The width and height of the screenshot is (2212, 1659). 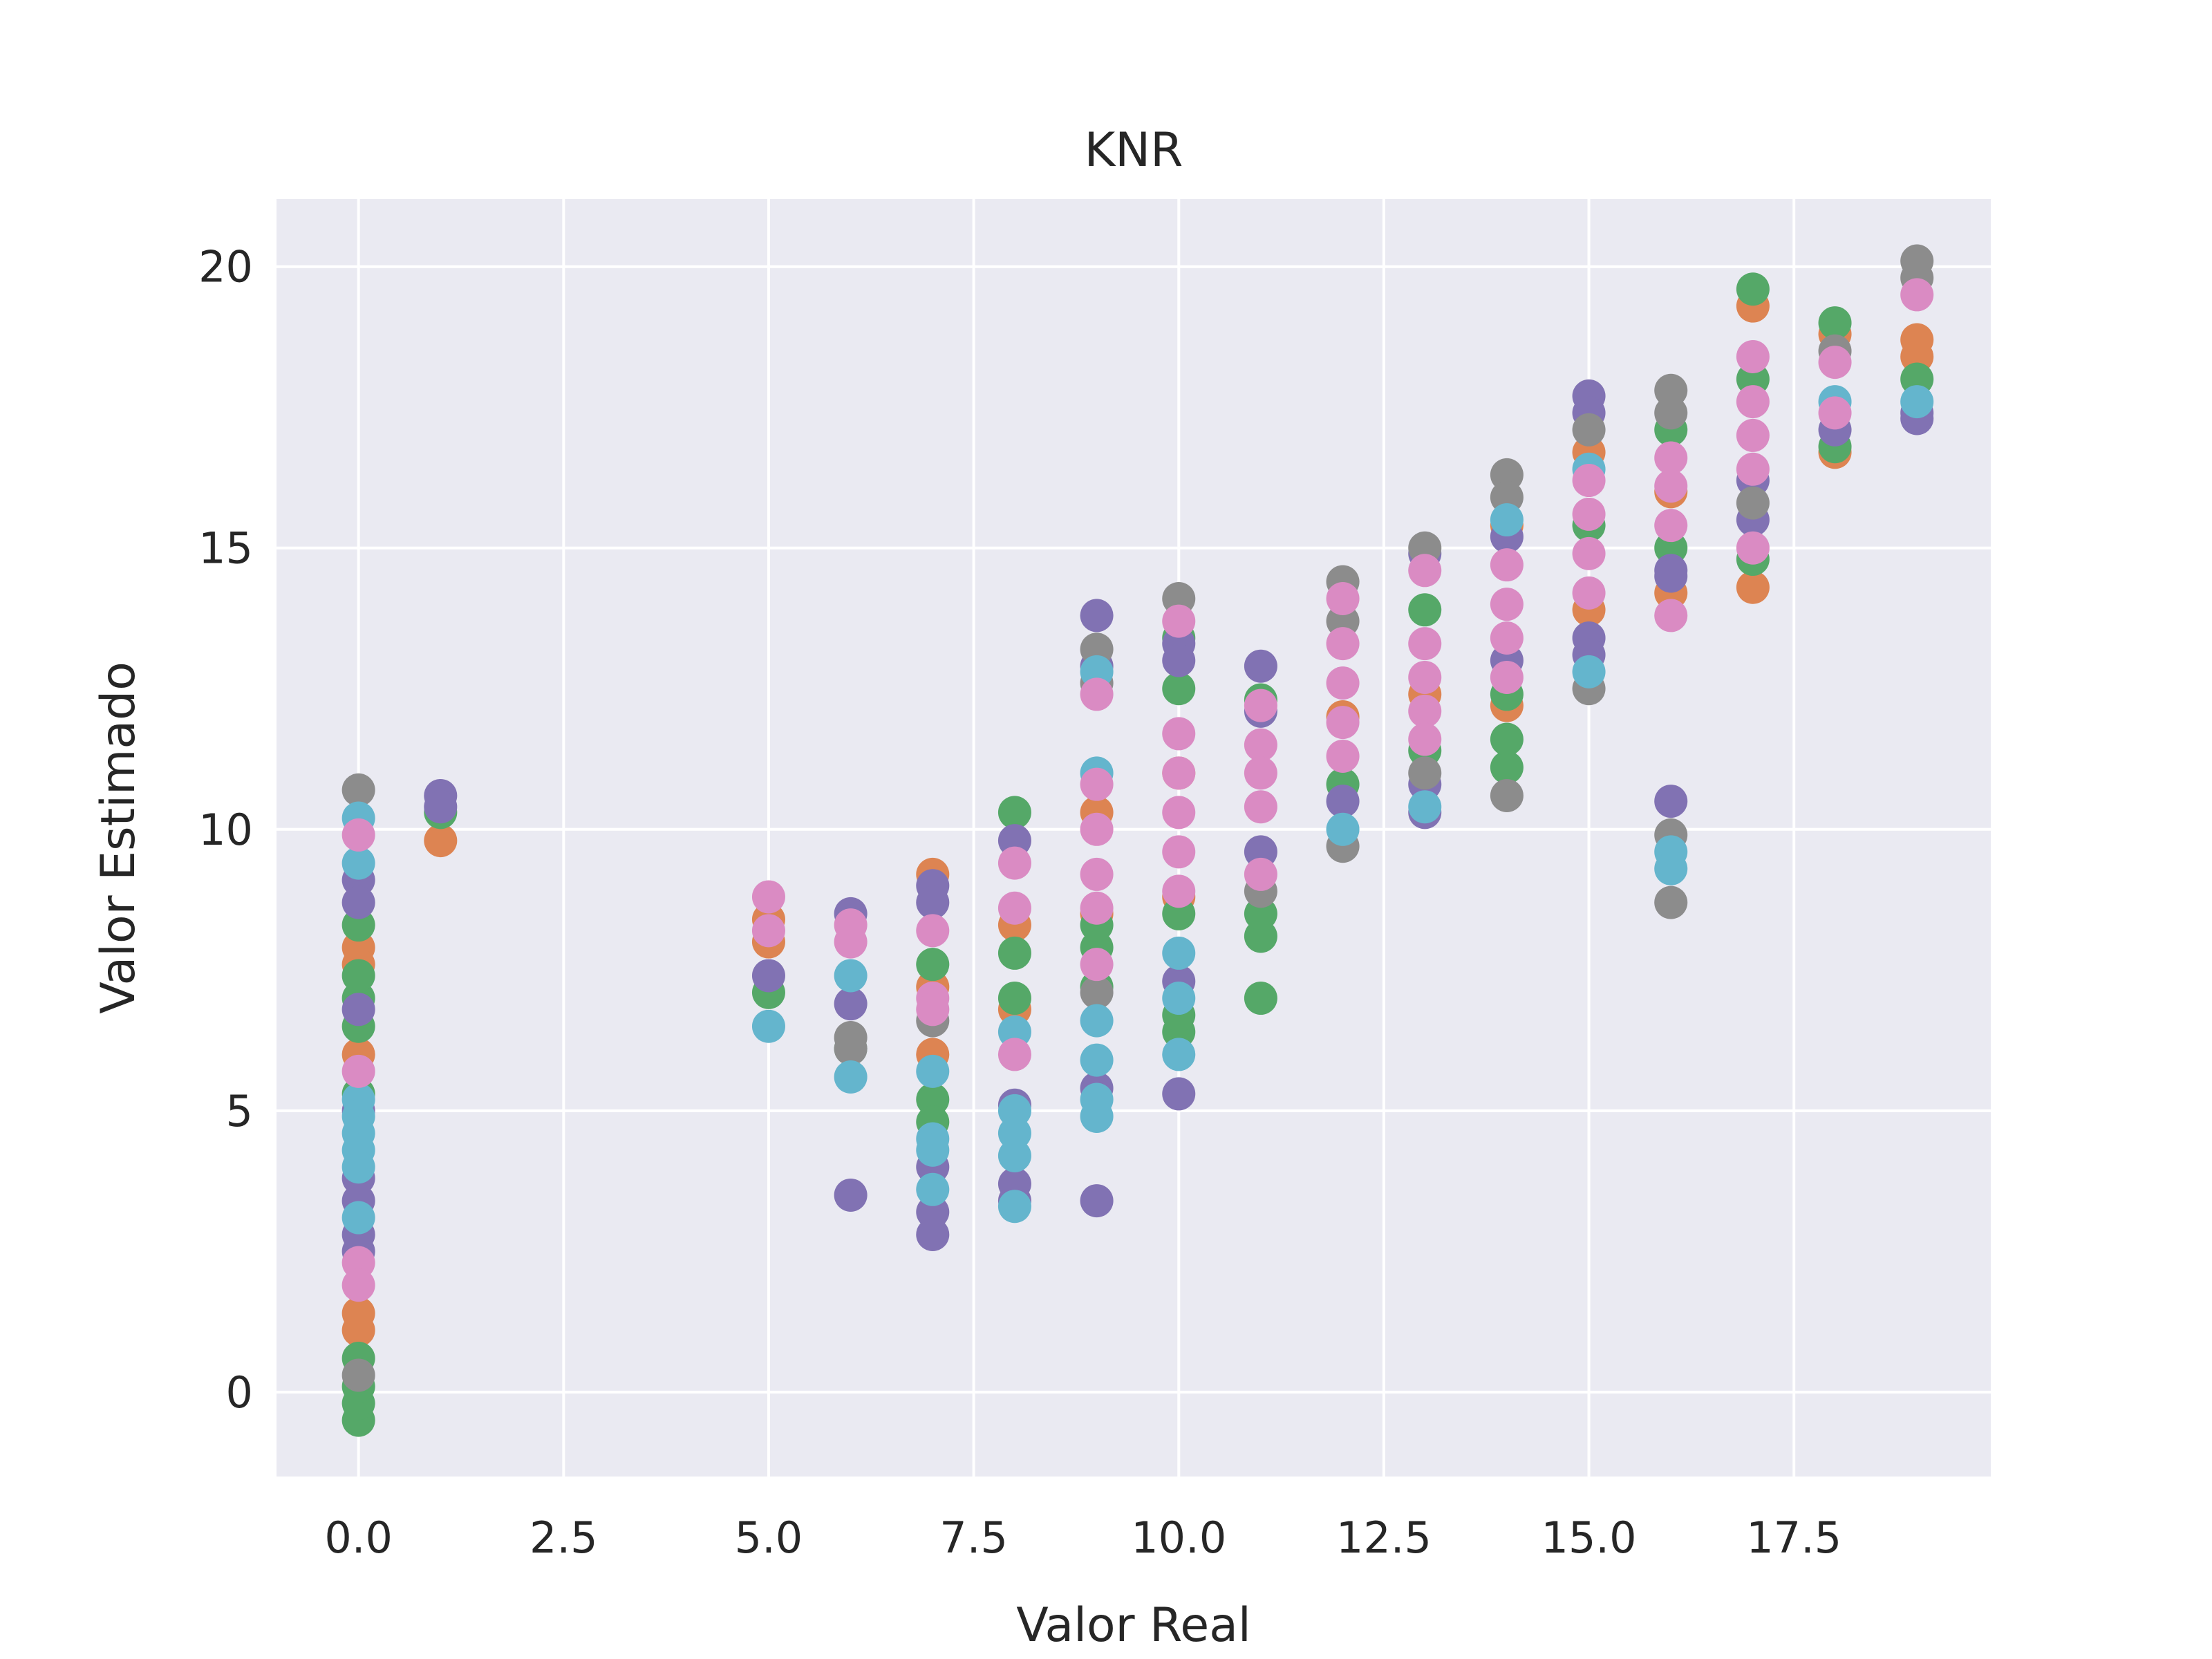 I want to click on y-tick-label: 15, so click(x=225, y=548).